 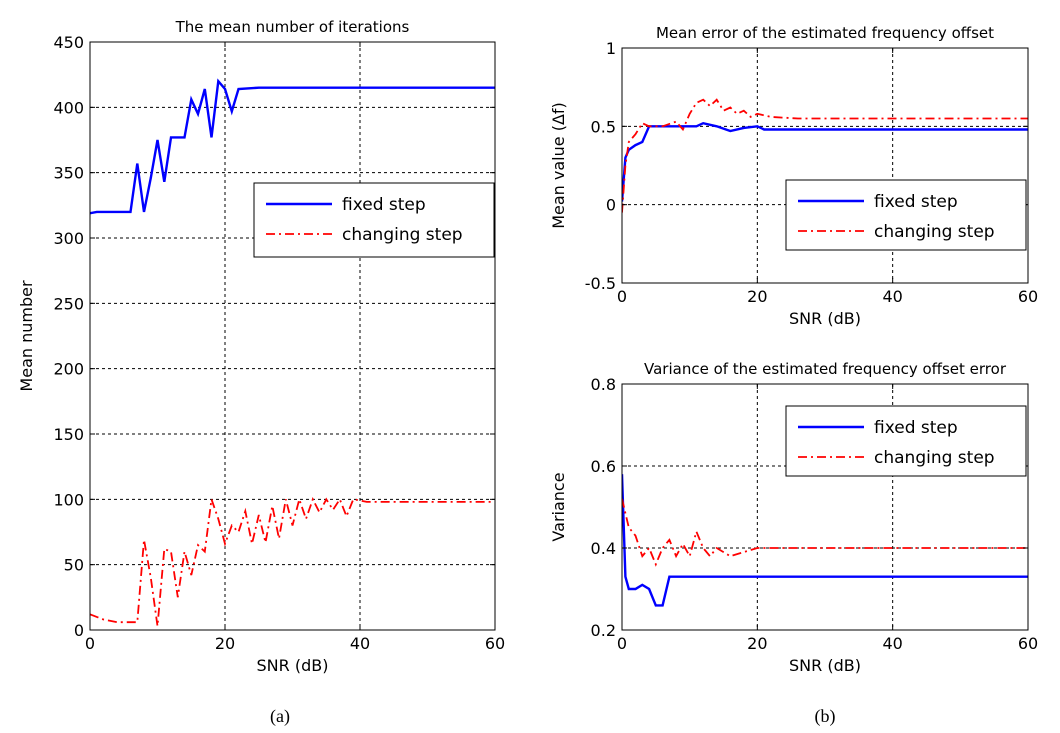 I want to click on tick-label-y: 350, so click(x=68, y=173).